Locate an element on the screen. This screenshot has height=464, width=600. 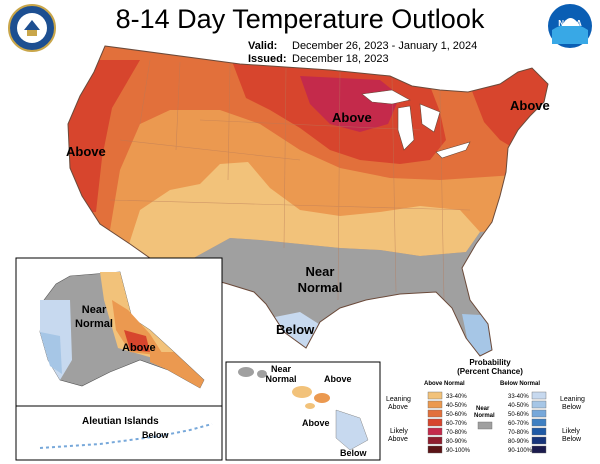
issued-value: December 18, 2023 is located at coordinates (340, 59).